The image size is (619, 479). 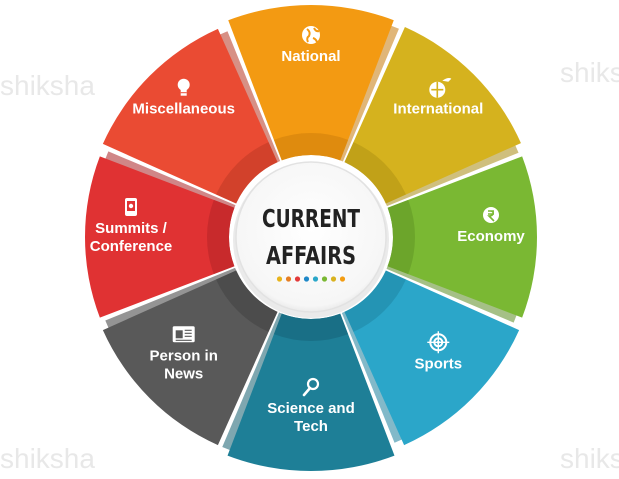 I want to click on segment-label-person-news-line2: News, so click(x=183, y=373).